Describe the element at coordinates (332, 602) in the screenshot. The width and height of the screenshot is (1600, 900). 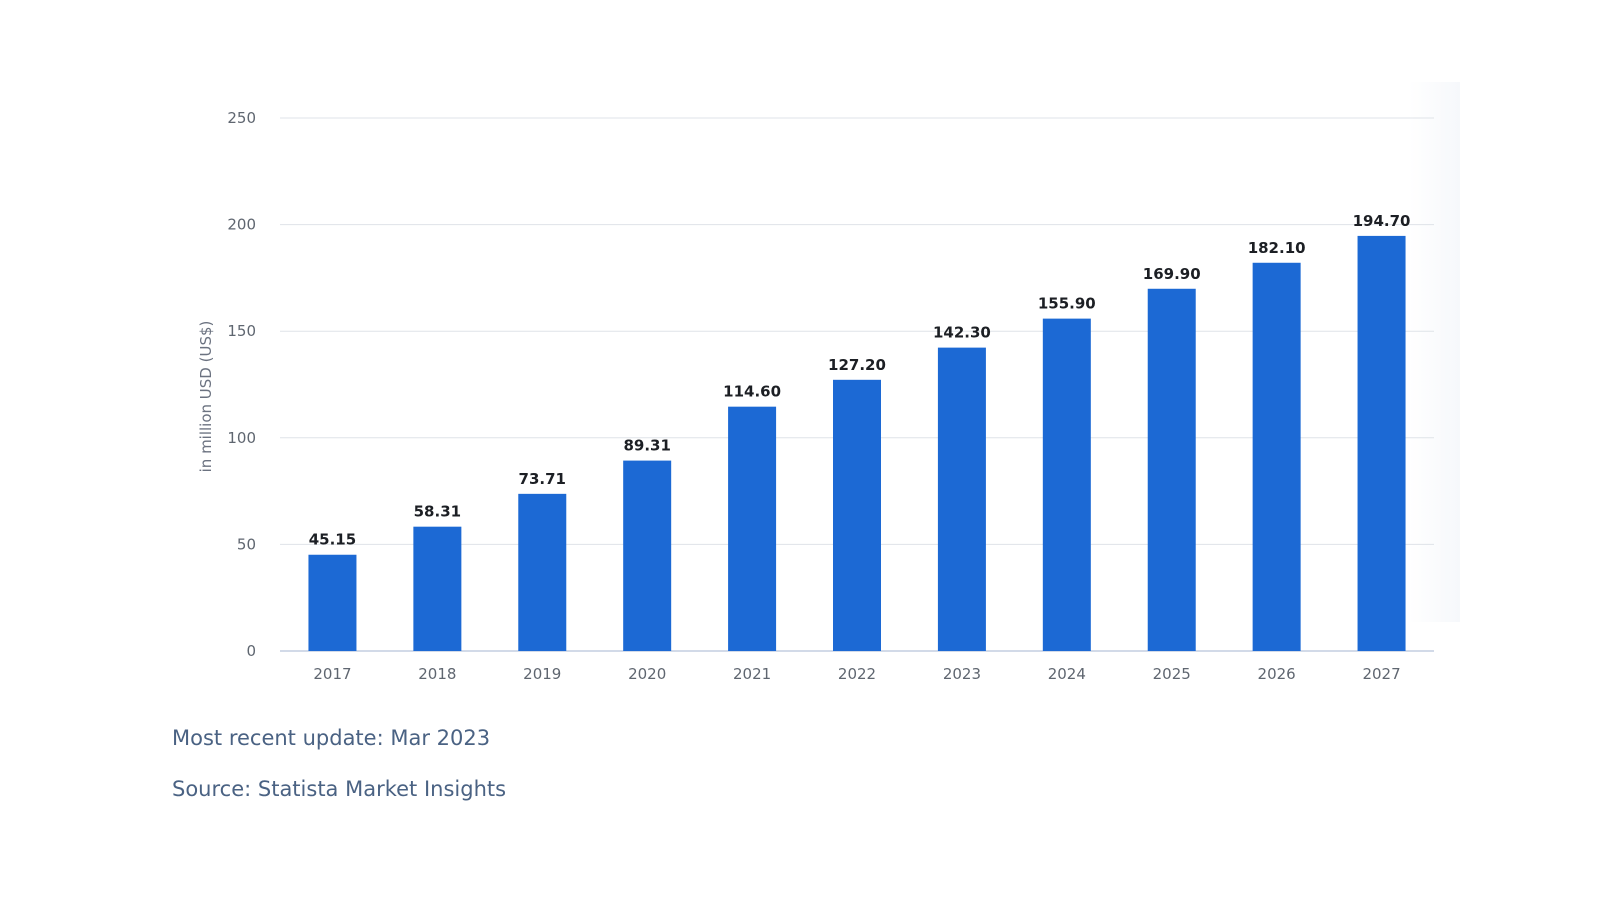
I see `bar-2017` at that location.